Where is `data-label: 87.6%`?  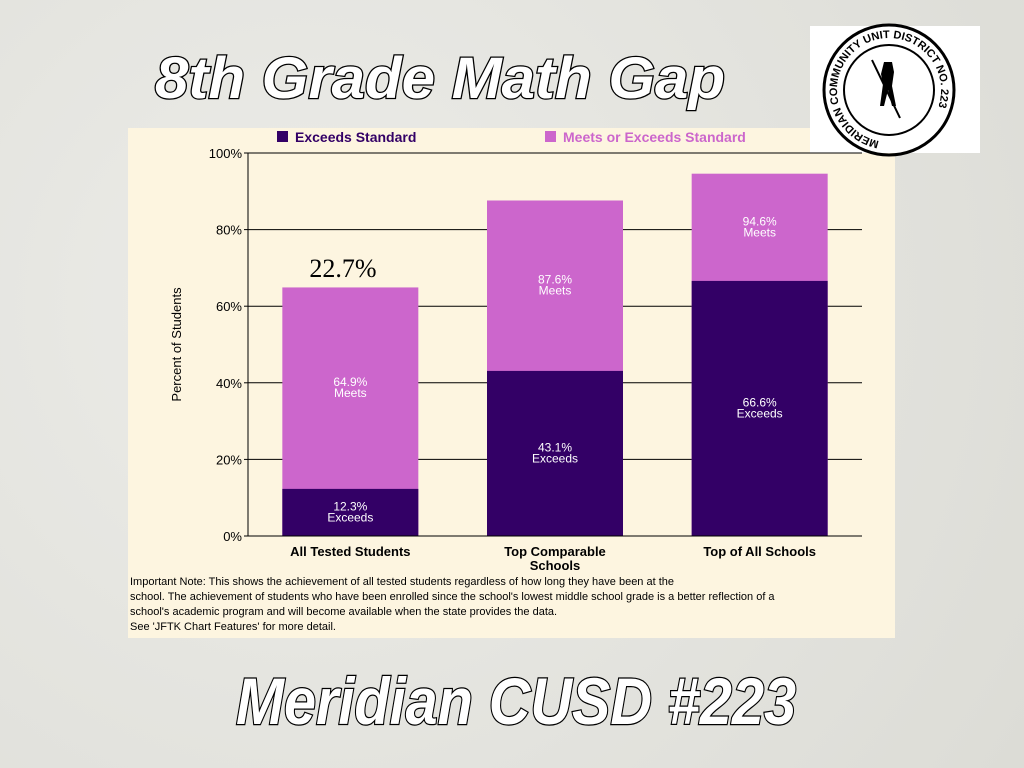 data-label: 87.6% is located at coordinates (555, 280).